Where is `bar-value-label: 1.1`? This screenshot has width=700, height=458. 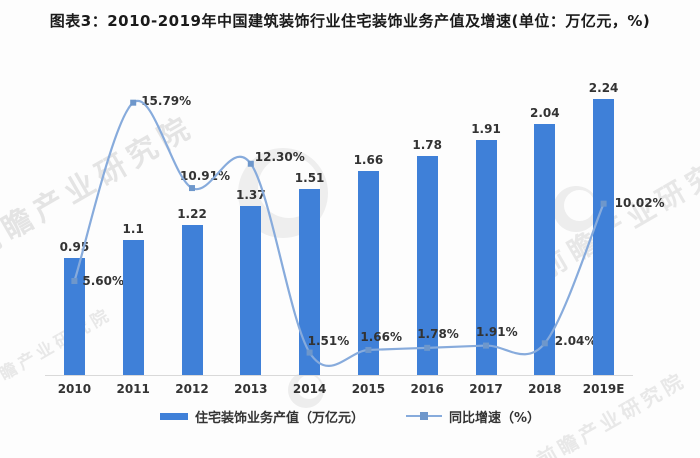
bar-value-label: 1.1 is located at coordinates (133, 228).